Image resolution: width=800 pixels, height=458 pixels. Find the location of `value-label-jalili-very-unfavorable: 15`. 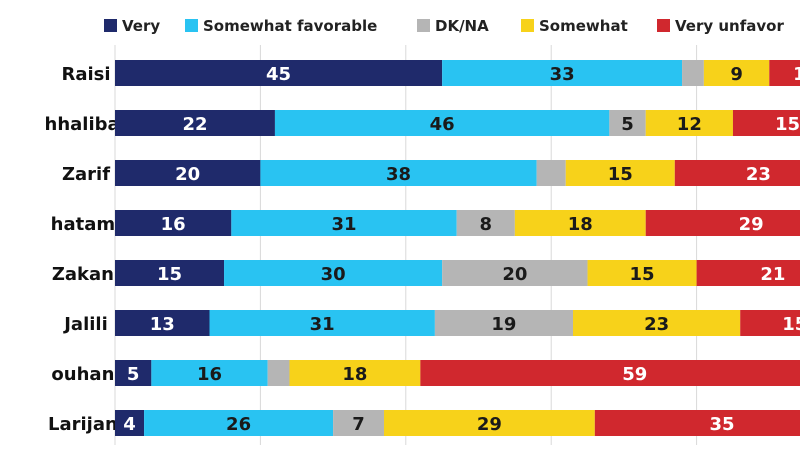

value-label-jalili-very-unfavorable: 15 is located at coordinates (791, 324).